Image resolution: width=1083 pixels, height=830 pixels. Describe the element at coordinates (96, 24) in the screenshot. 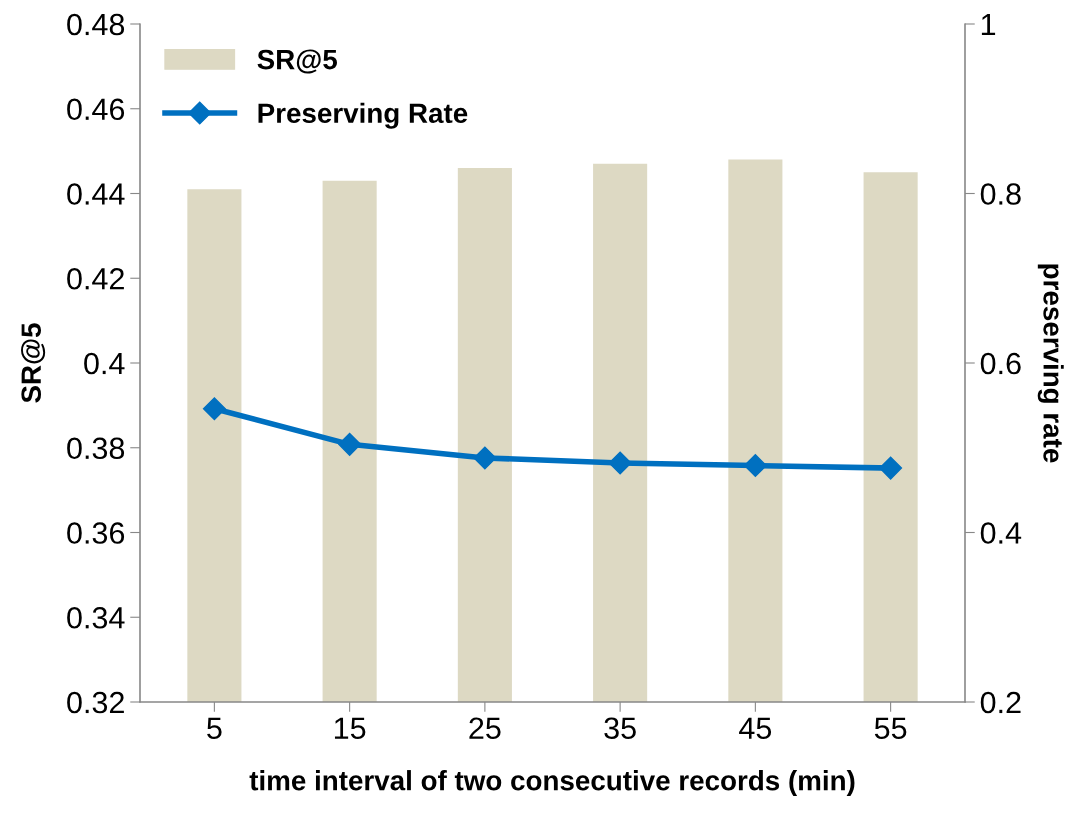

I see `y-tick-label: 0.48` at that location.